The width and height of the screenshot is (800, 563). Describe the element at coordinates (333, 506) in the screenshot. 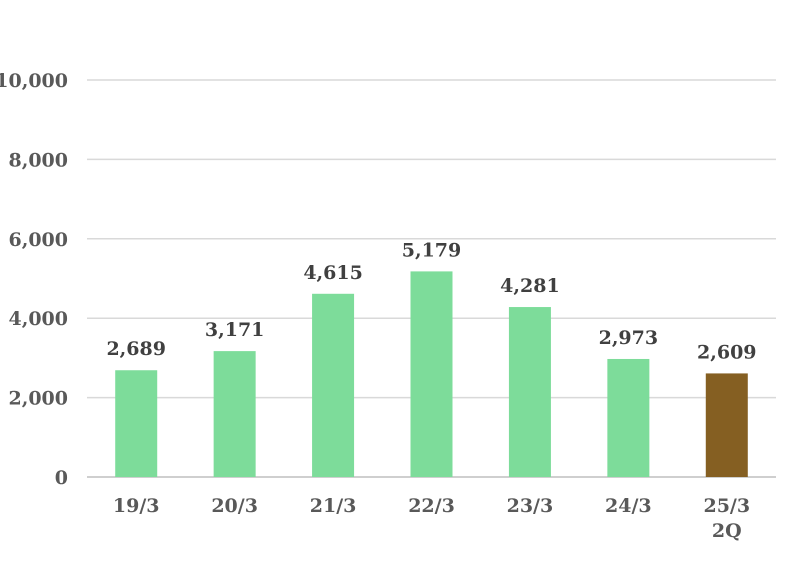

I see `x-category-label: 21/3` at that location.